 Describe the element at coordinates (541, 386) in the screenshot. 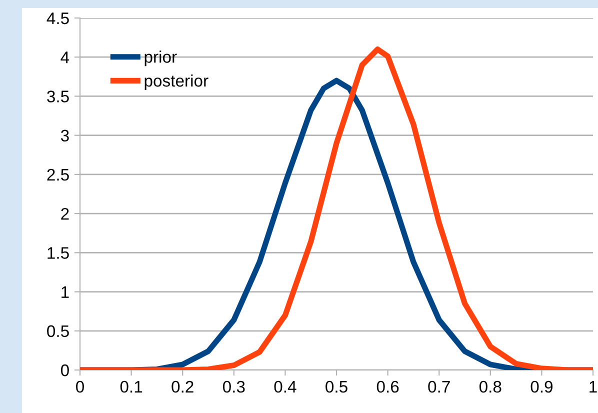

I see `x-tick-label: 0.9` at that location.